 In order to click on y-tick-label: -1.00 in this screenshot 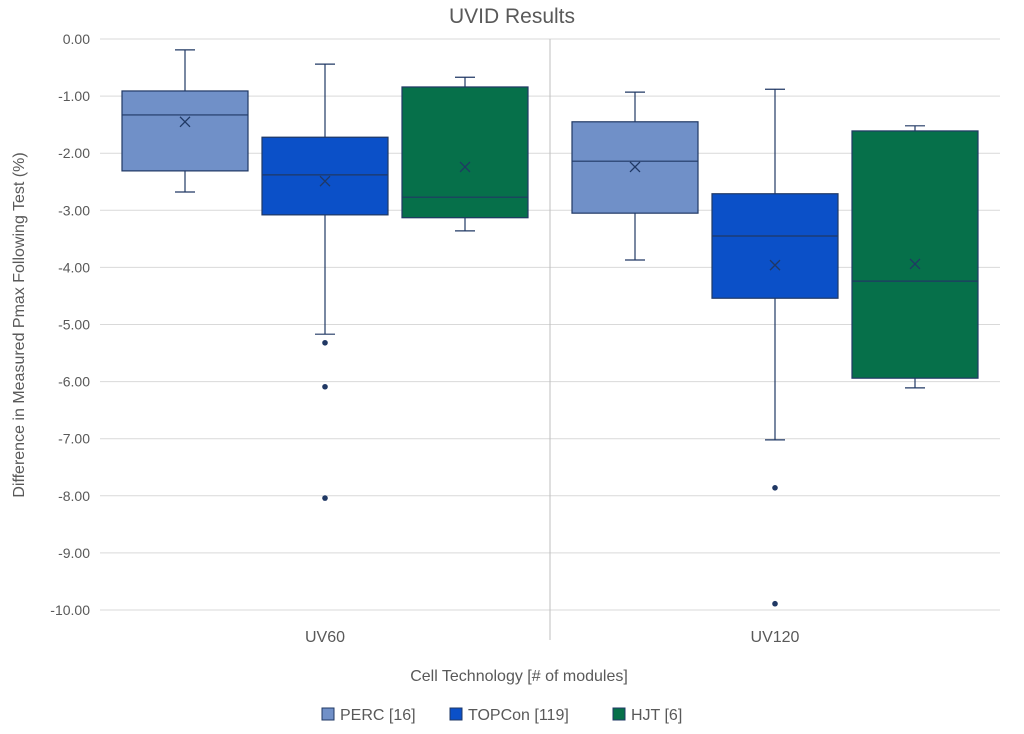, I will do `click(74, 96)`.